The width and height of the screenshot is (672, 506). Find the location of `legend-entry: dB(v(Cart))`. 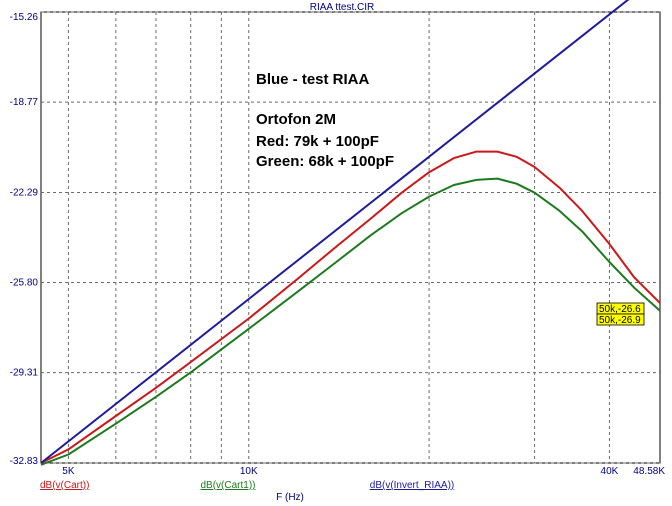

legend-entry: dB(v(Cart)) is located at coordinates (64, 485).